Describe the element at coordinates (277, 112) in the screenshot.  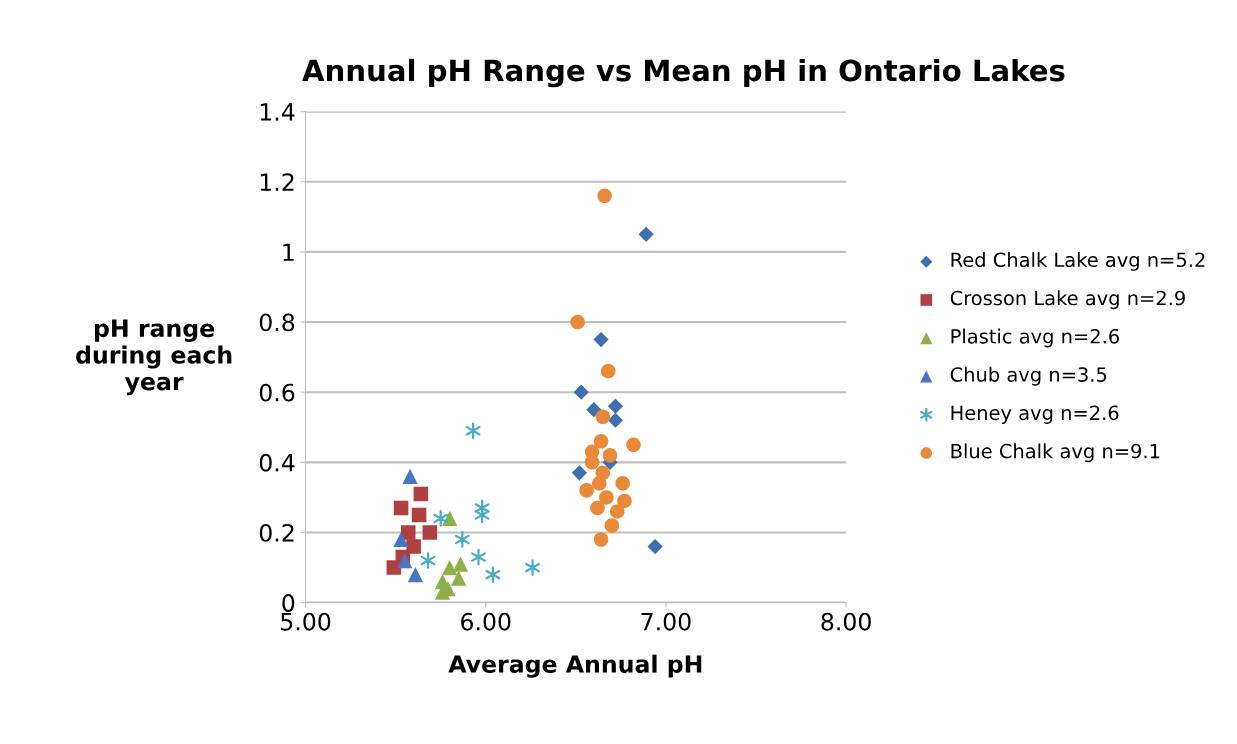
I see `y-tick-label: 1.4` at that location.